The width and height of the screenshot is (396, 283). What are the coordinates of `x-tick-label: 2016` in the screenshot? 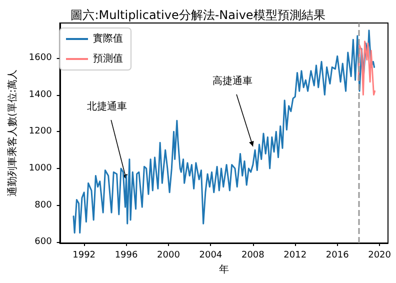 It's located at (338, 255).